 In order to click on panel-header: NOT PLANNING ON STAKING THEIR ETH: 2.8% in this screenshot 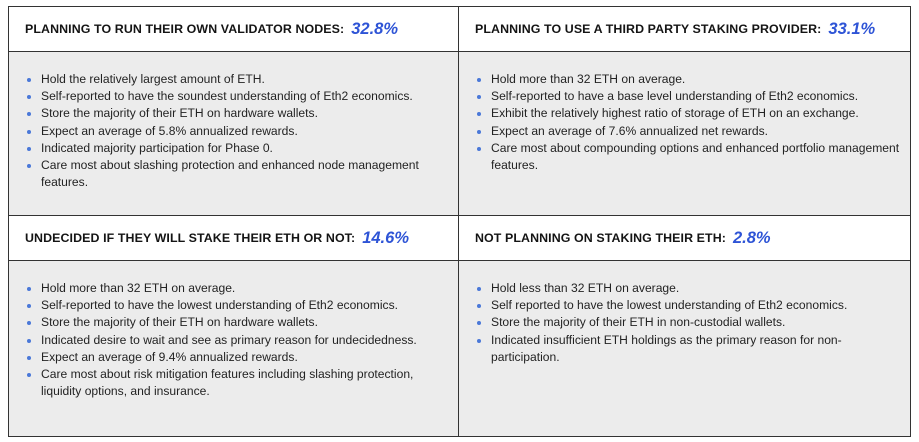, I will do `click(684, 238)`.